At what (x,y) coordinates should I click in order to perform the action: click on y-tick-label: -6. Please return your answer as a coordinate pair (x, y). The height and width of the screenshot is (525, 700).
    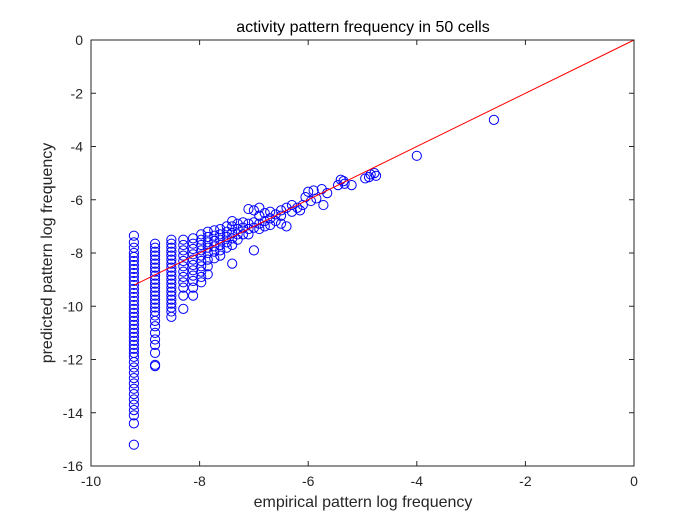
    Looking at the image, I should click on (77, 200).